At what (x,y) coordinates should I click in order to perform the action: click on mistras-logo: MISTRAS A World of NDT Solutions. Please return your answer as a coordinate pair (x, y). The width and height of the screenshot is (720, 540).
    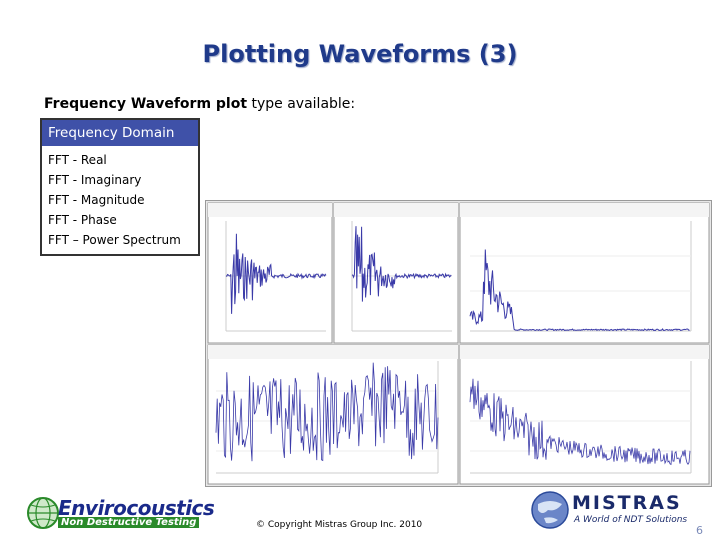
    Looking at the image, I should click on (612, 511).